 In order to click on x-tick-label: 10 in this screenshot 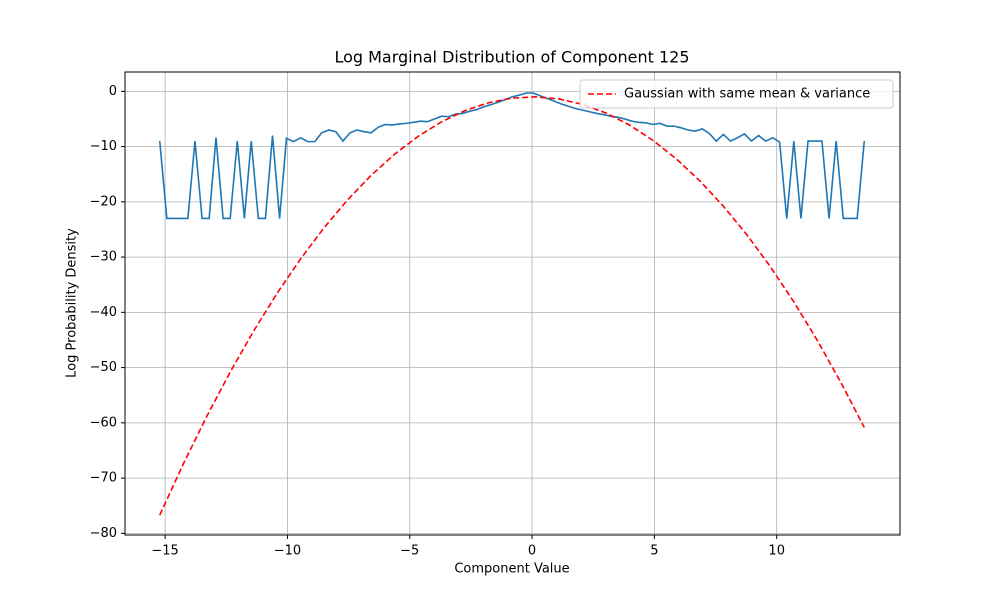, I will do `click(776, 551)`.